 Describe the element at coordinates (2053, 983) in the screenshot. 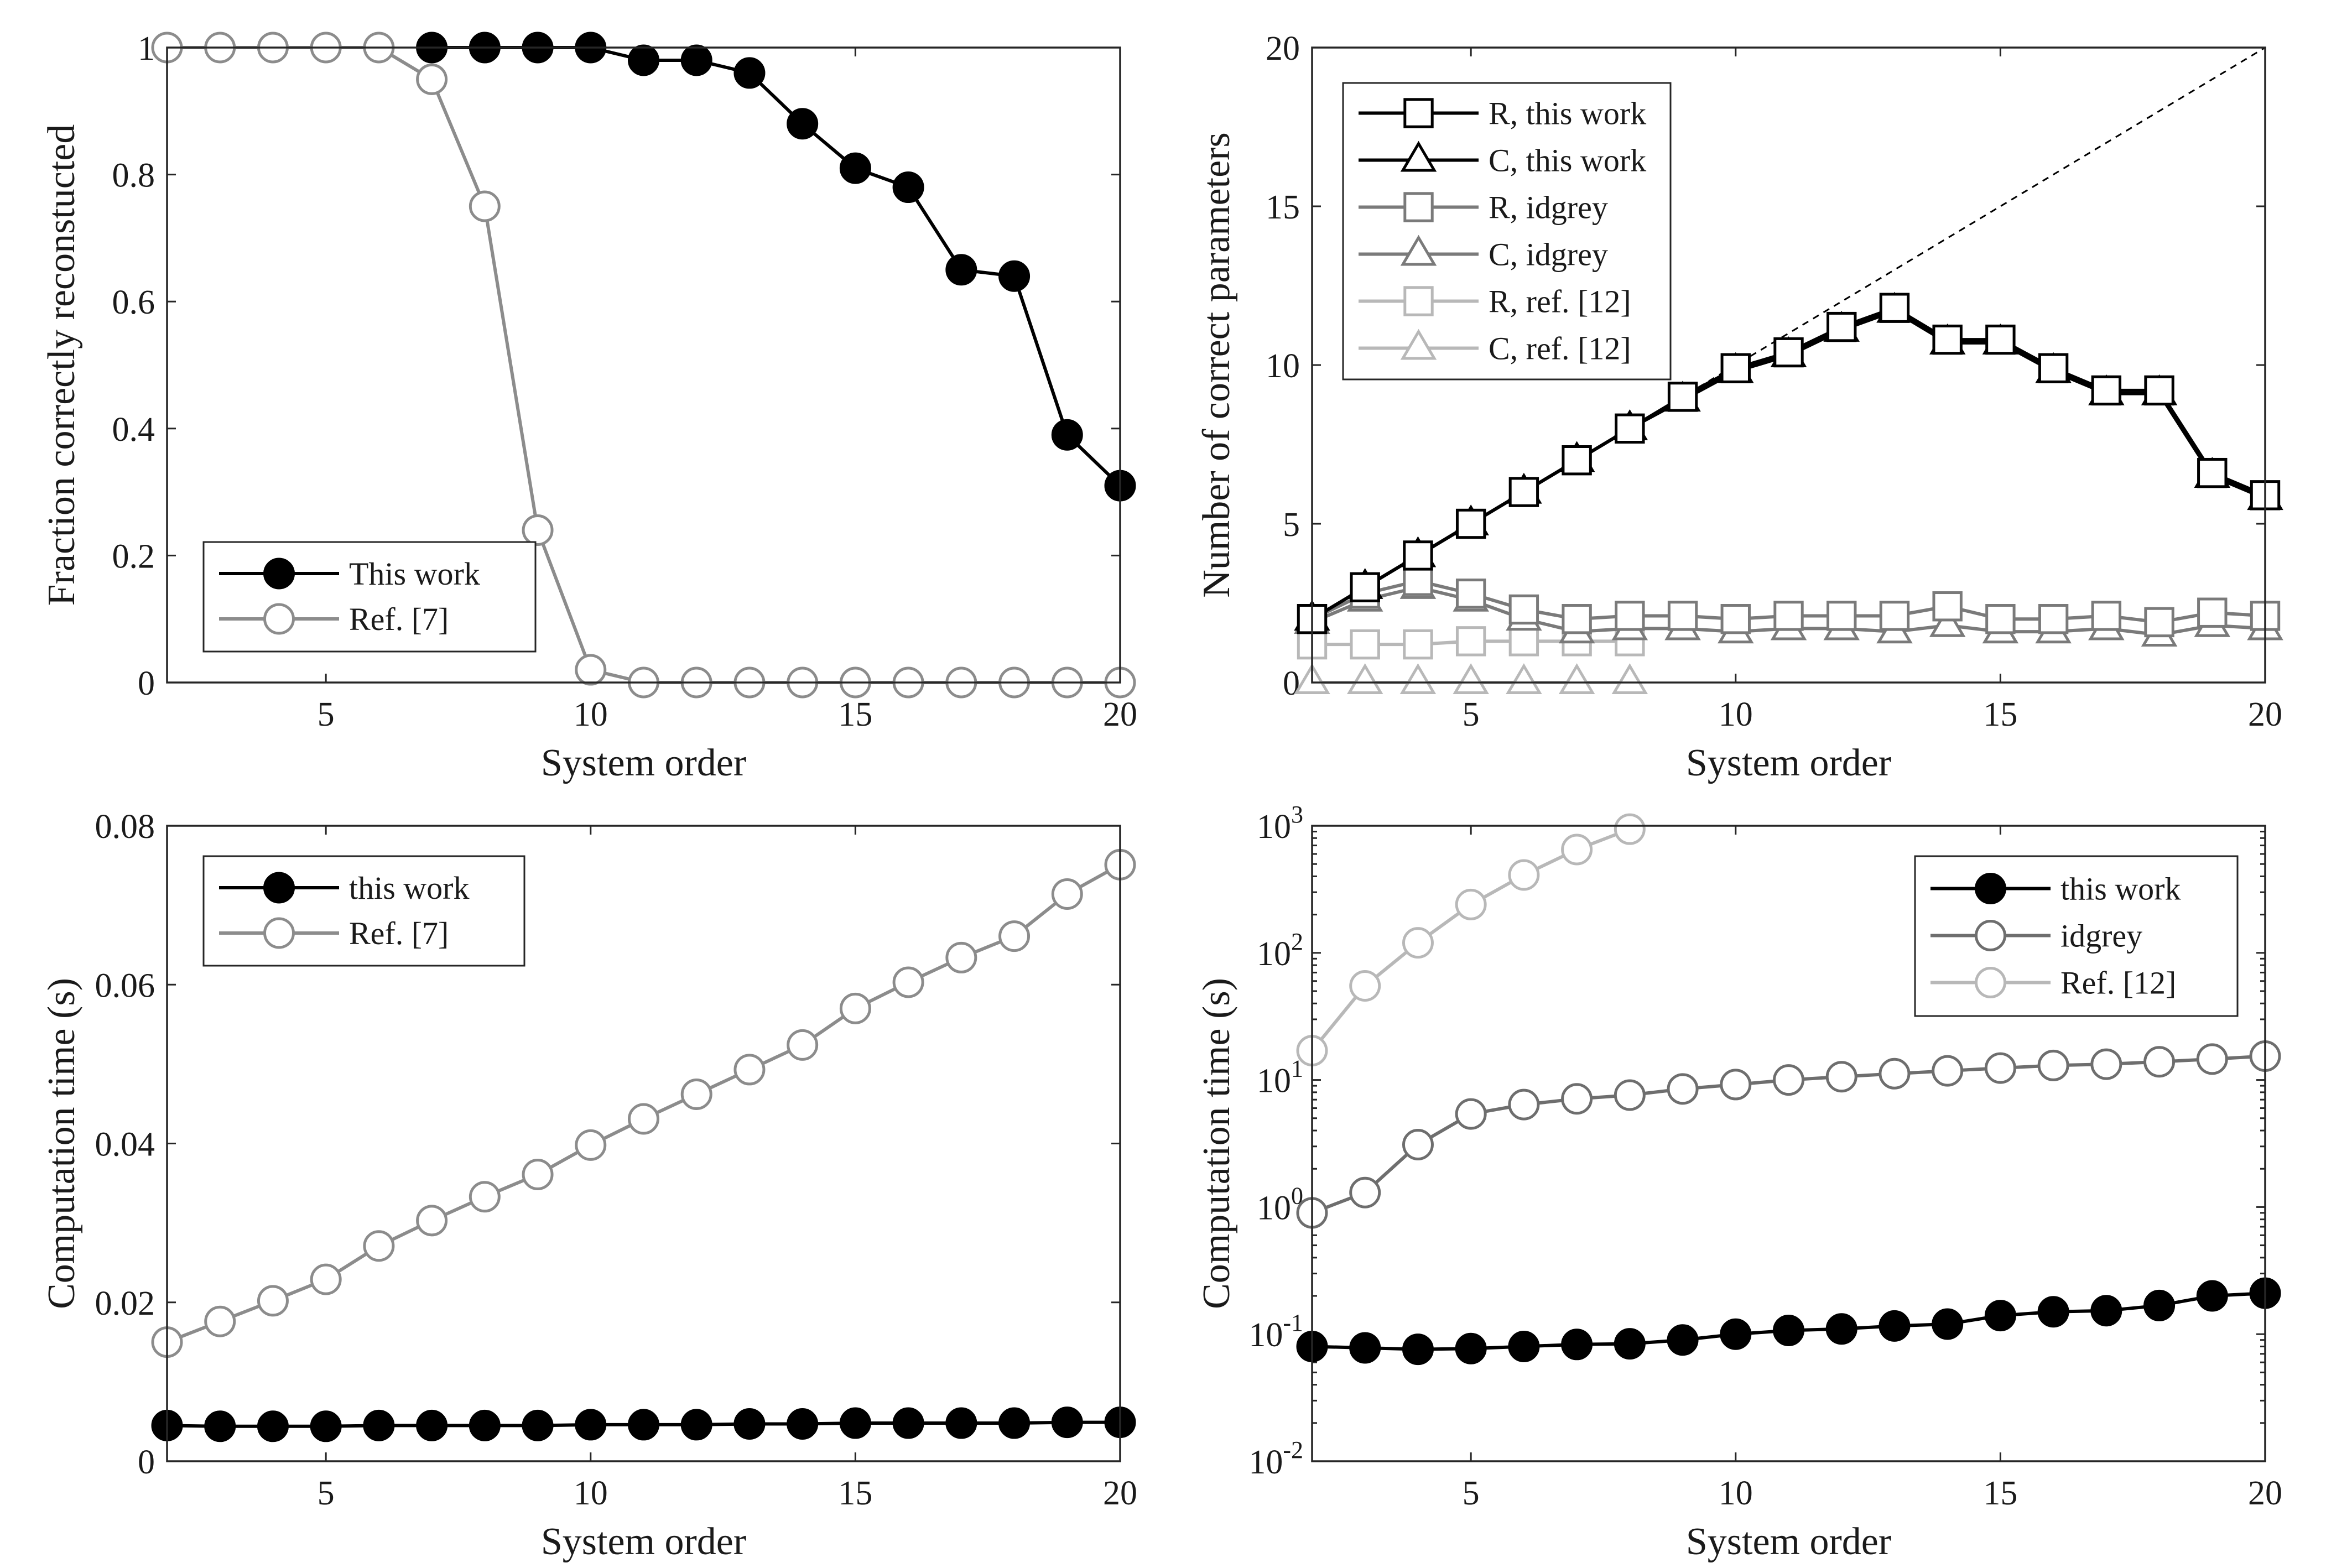

I see `legend-item: Ref. [12]` at that location.